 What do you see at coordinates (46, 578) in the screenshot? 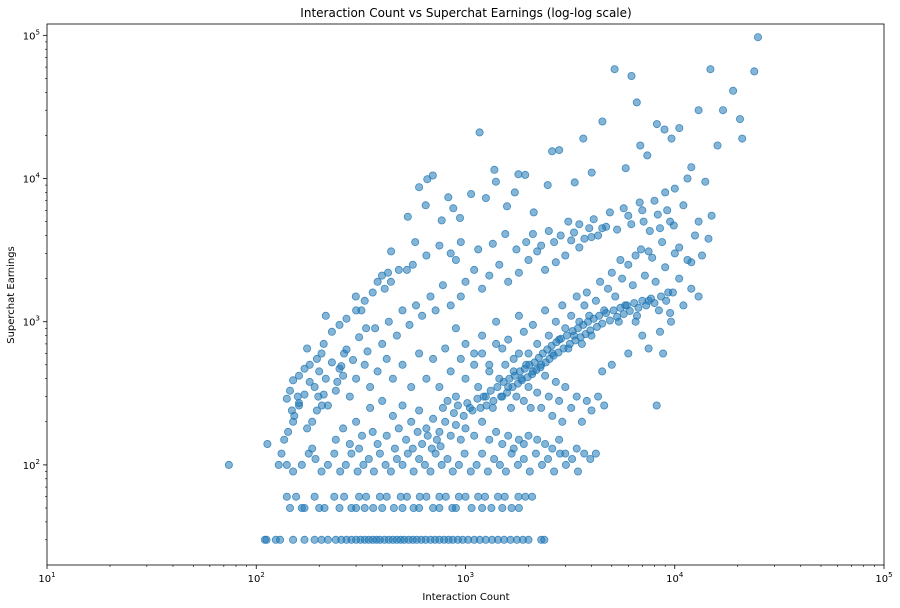
I see `x-tick-label: 10¹` at bounding box center [46, 578].